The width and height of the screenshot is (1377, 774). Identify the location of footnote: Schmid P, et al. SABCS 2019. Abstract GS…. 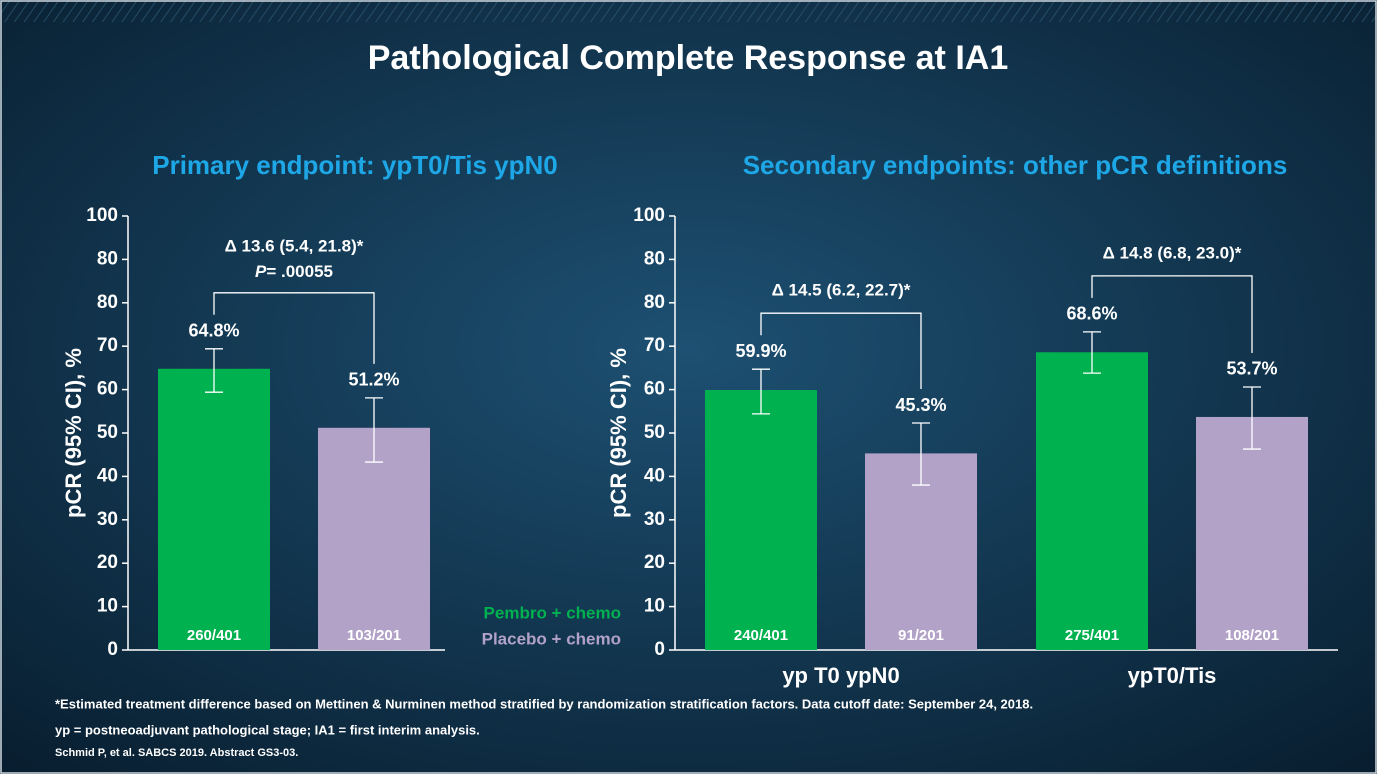
(176, 753).